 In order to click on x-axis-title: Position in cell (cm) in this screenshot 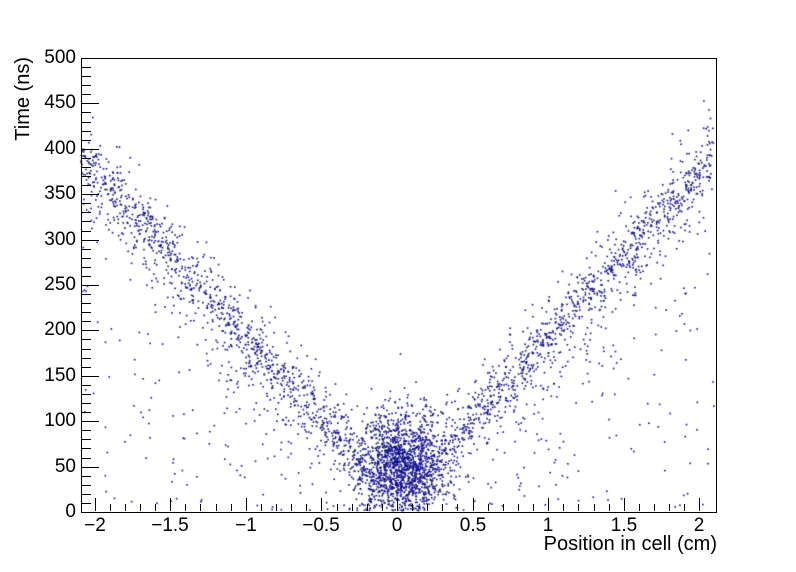, I will do `click(630, 544)`.